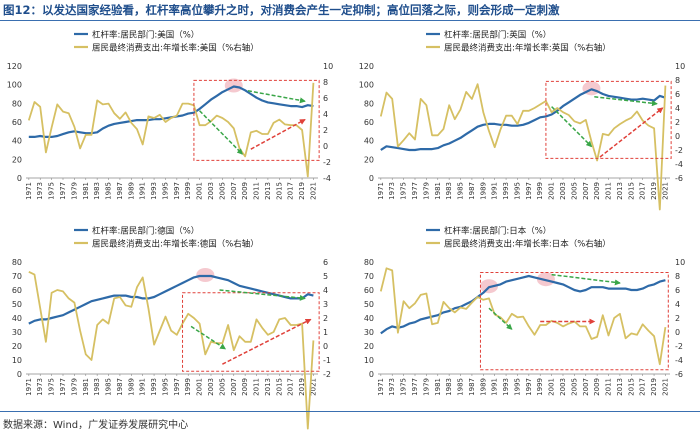 The image size is (700, 434). I want to click on legend-label-consumption: 居民最终消费支出:年增长率:英国（%右轴）, so click(527, 48).